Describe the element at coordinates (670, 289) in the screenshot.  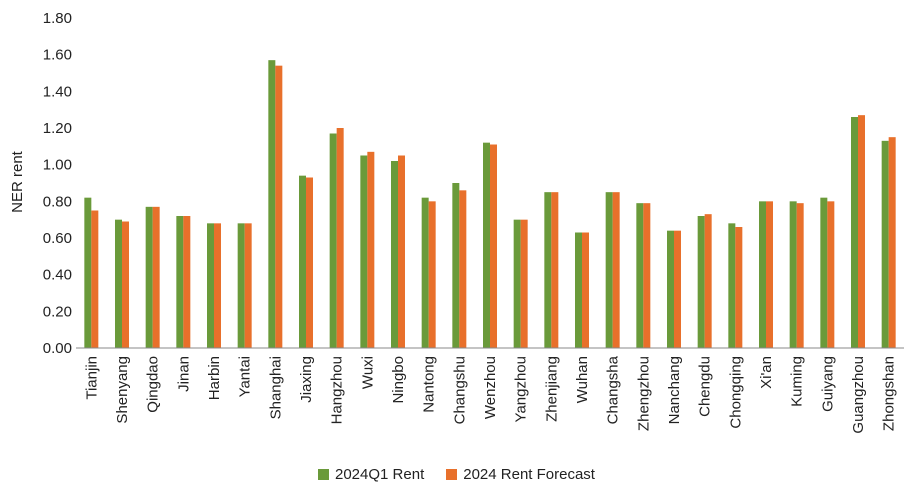
I see `bar-series-1-nanchang` at that location.